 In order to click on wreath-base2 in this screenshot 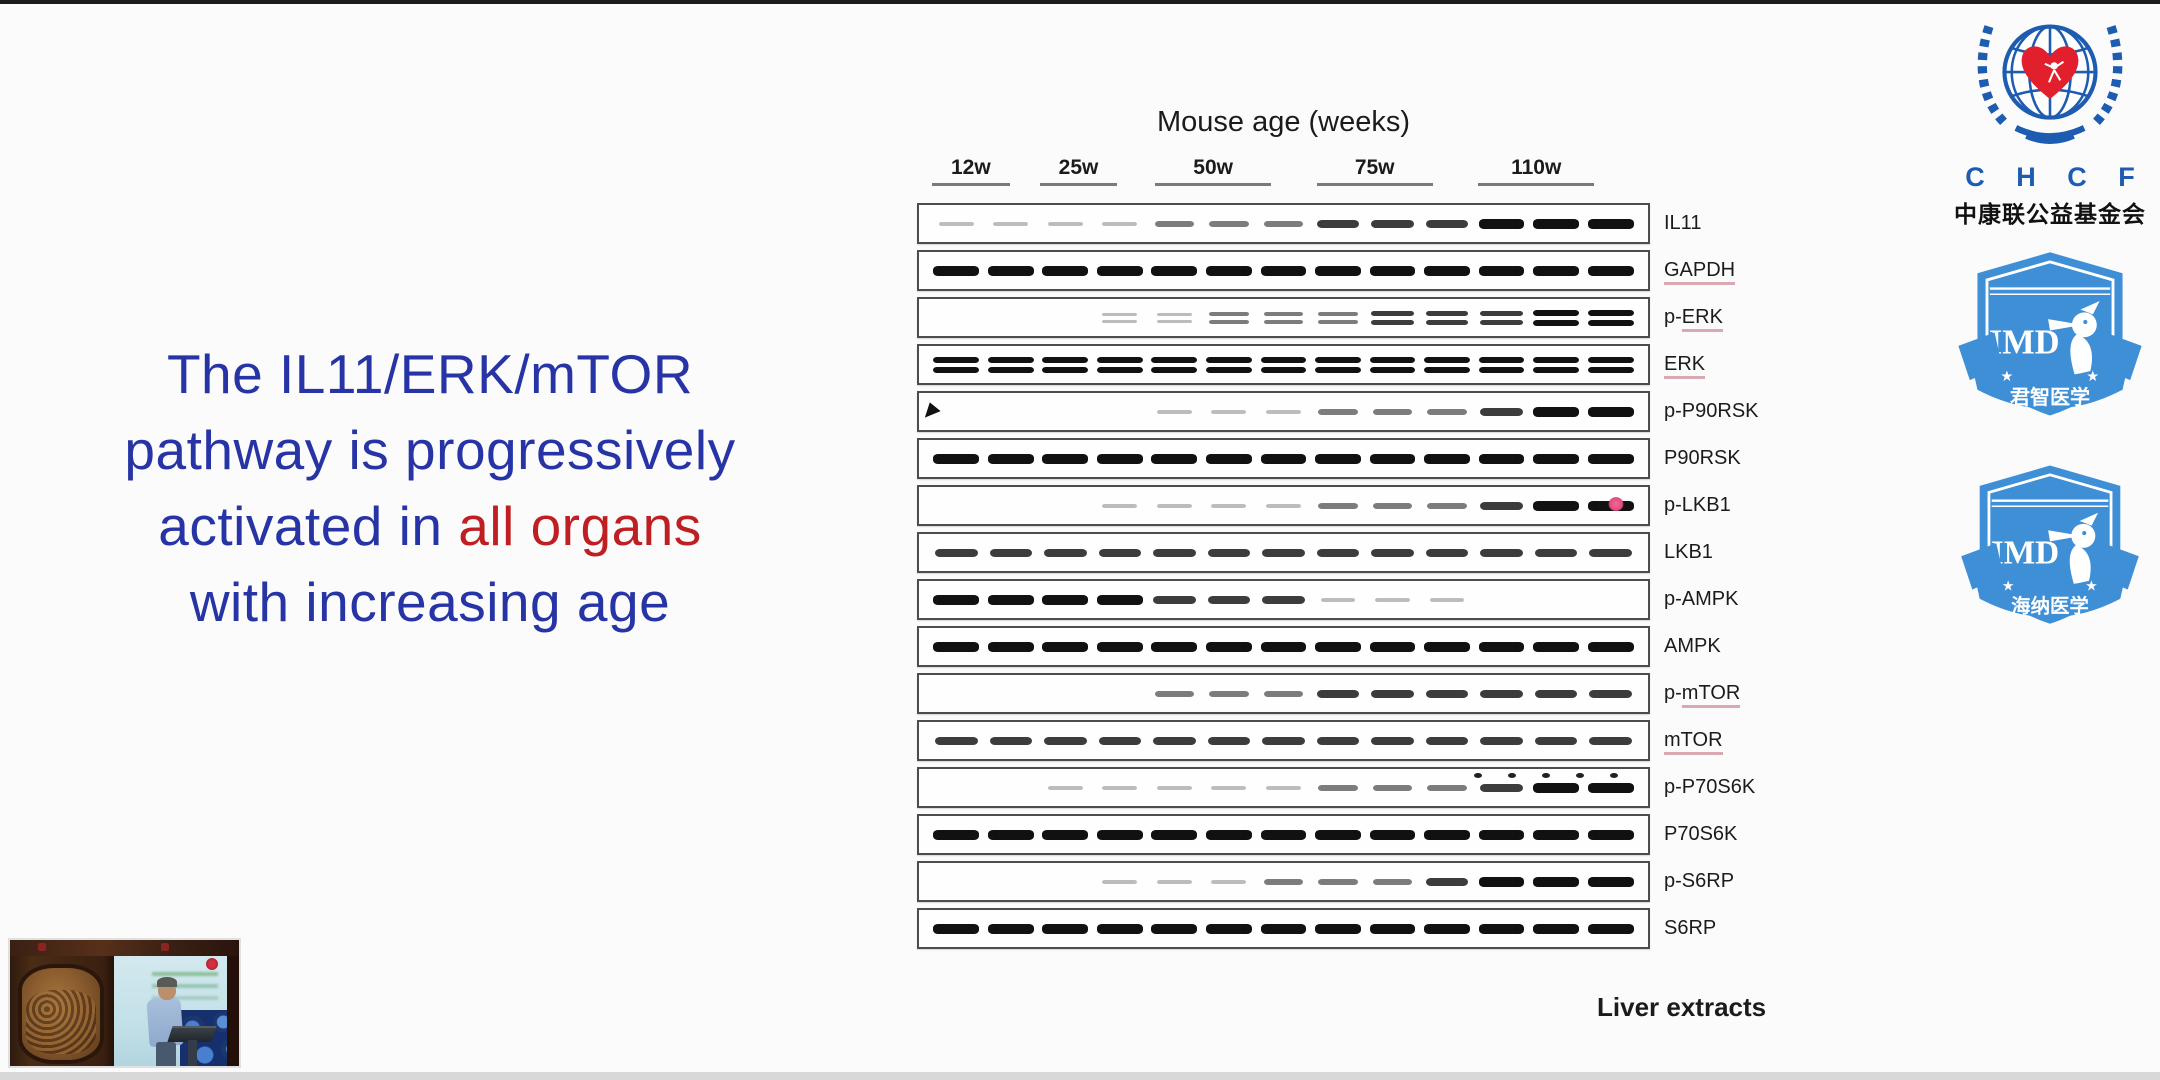, I will do `click(2050, 138)`.